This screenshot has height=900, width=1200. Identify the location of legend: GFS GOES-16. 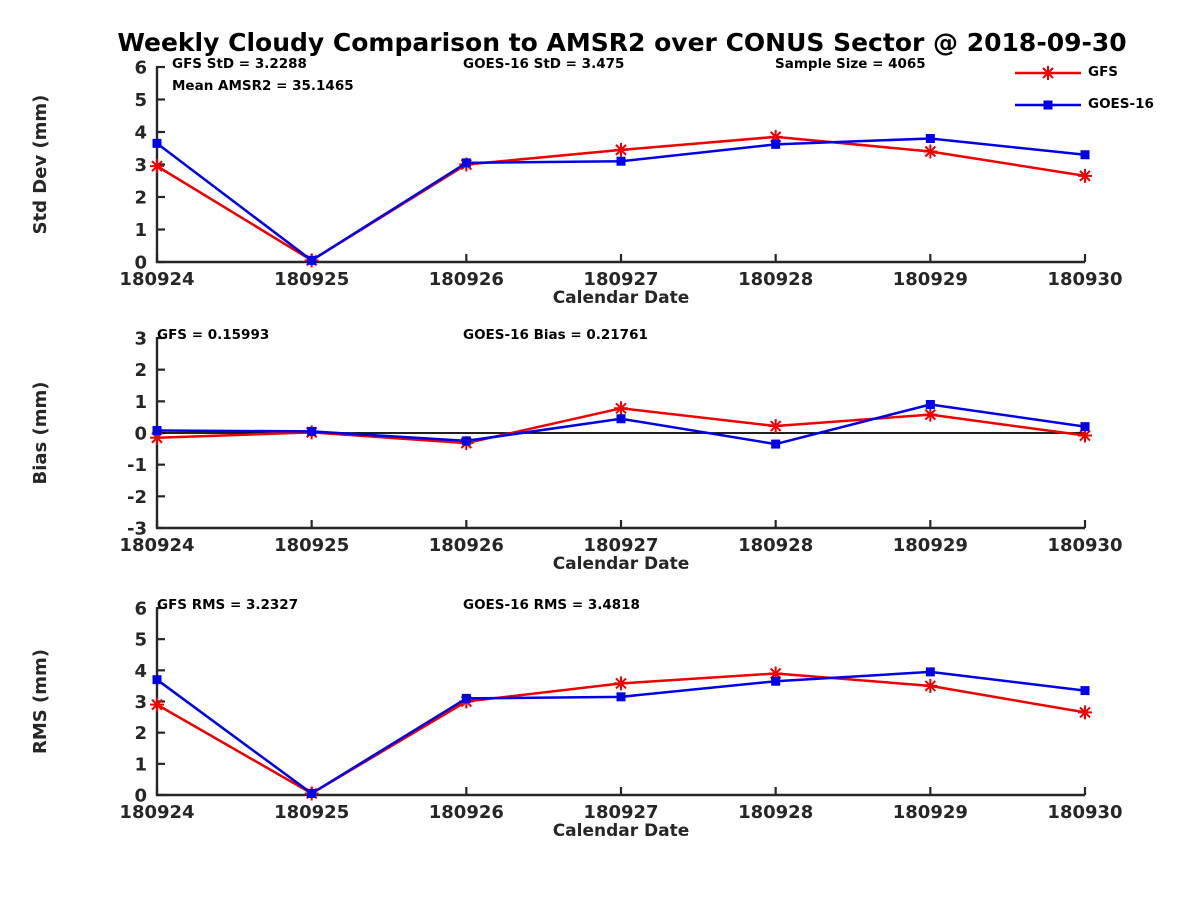
(1084, 89).